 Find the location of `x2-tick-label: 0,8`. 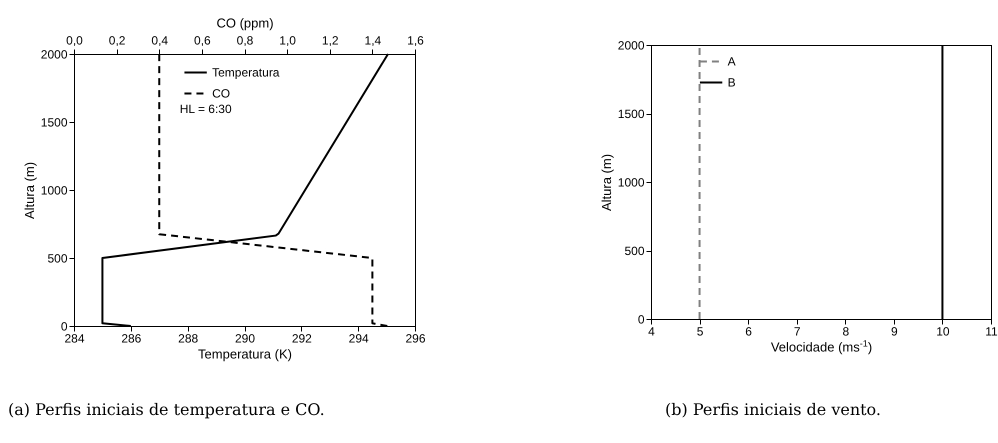

x2-tick-label: 0,8 is located at coordinates (245, 40).